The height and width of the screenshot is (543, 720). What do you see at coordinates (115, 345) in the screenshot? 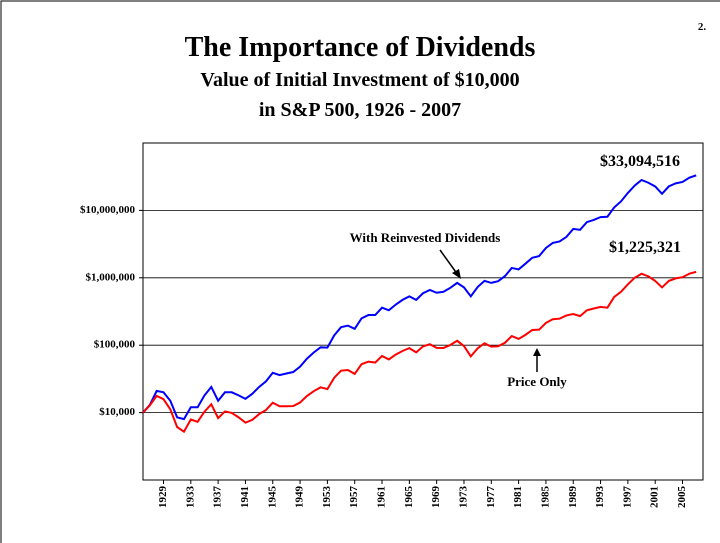
I see `y-tick-label: $100,000` at bounding box center [115, 345].